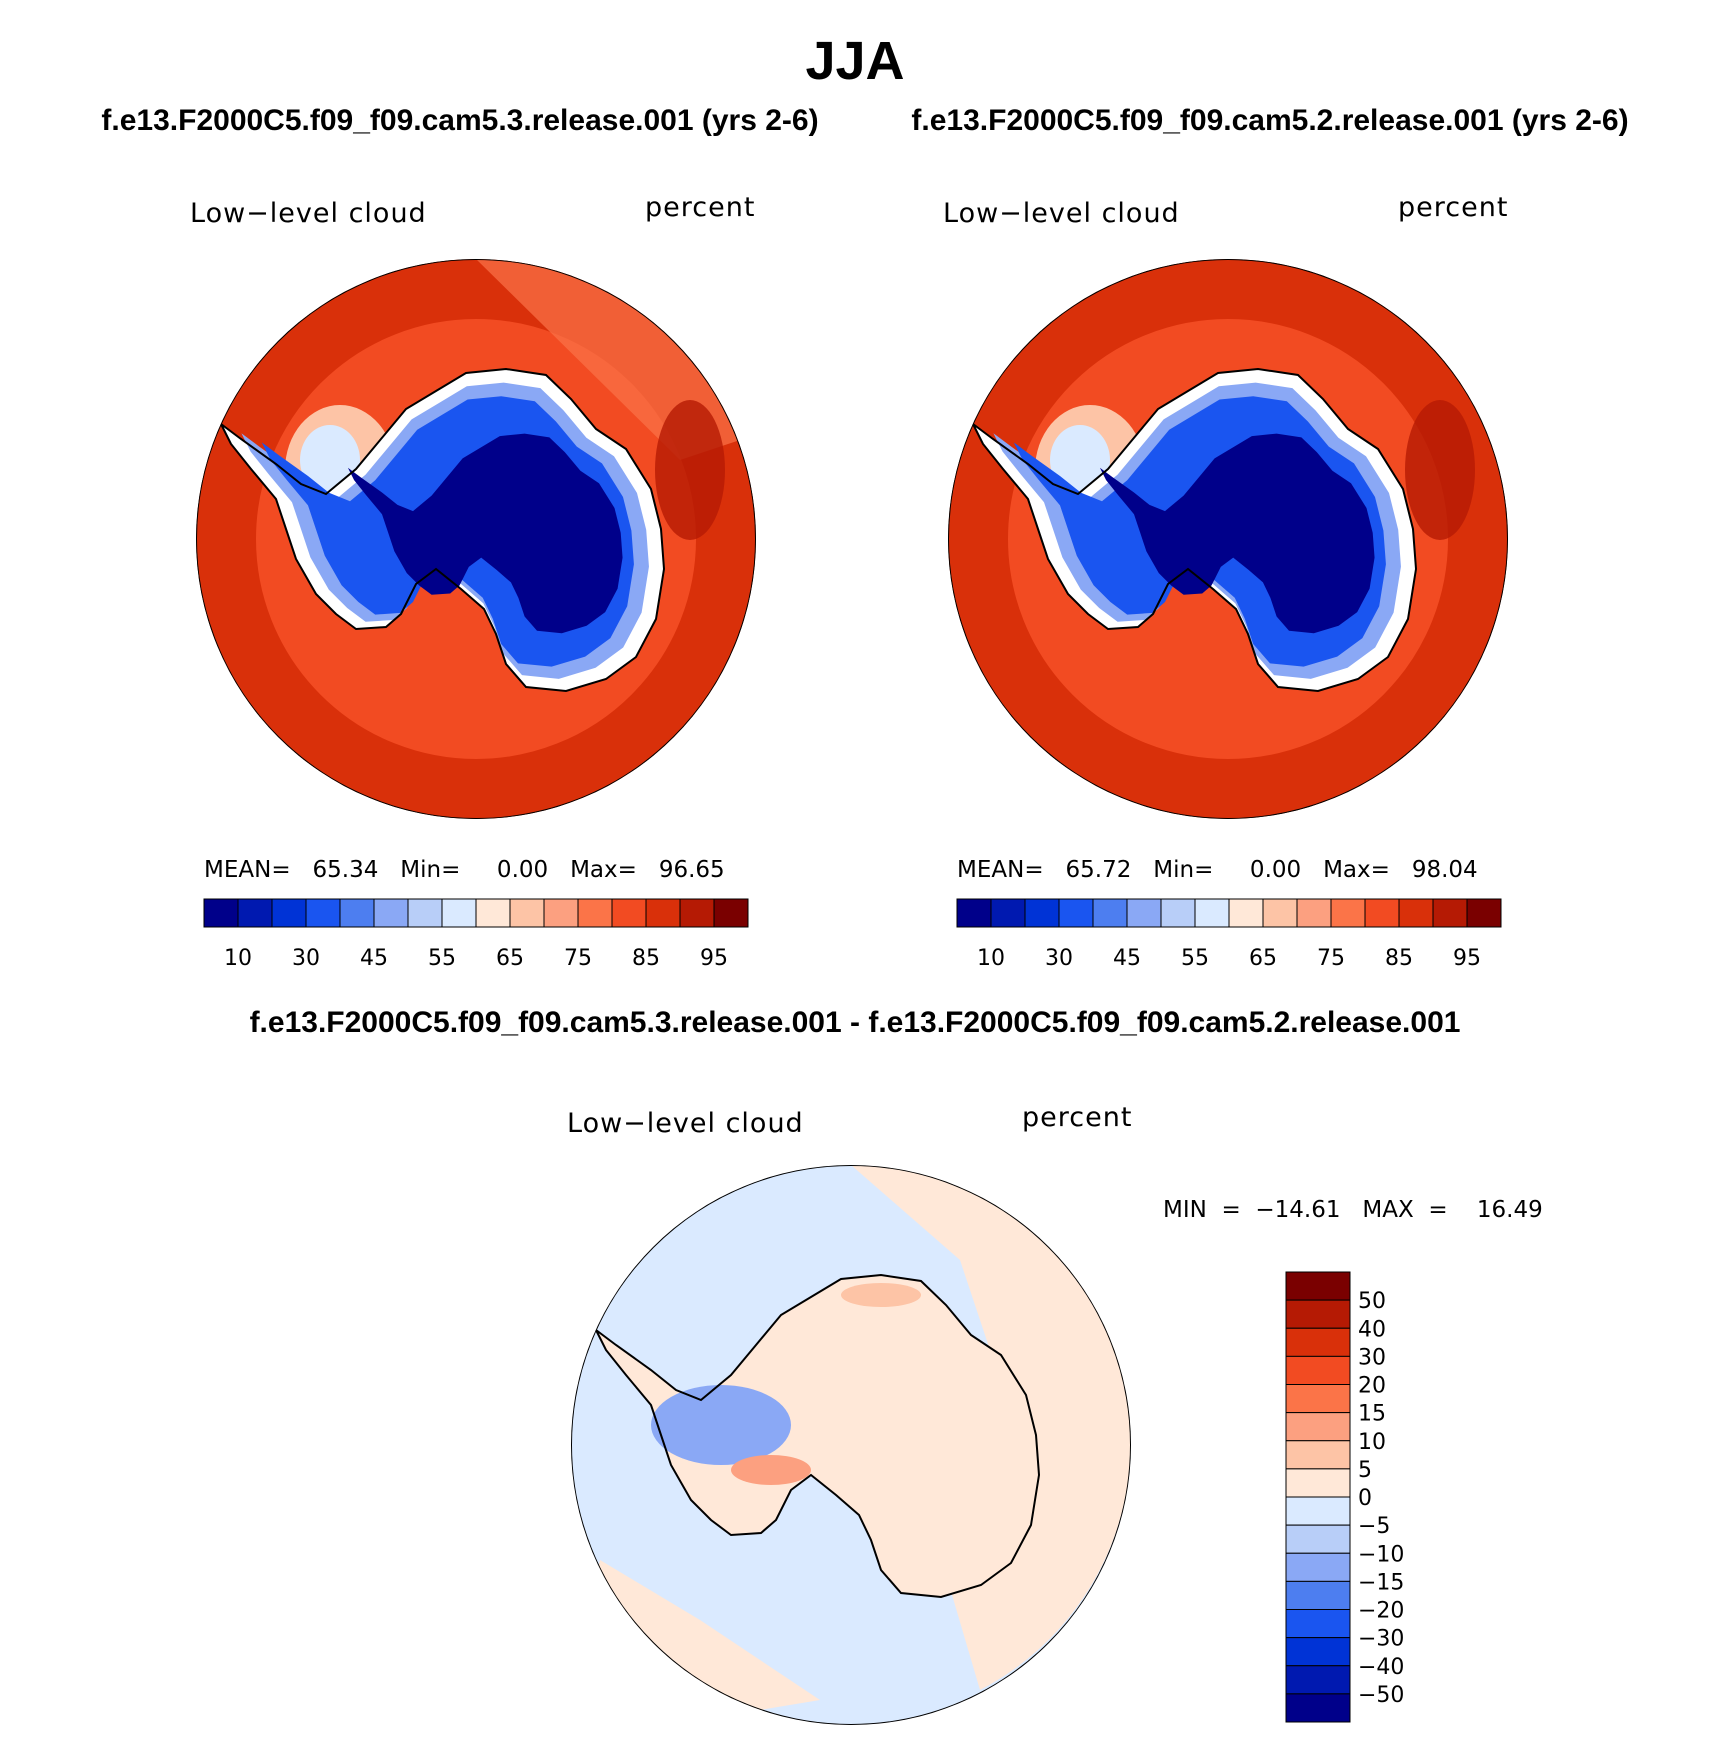  What do you see at coordinates (1217, 870) in the screenshot?
I see `panel-right-stats: MEAN= 65.72 Min= 0.00 Max= 98.04` at bounding box center [1217, 870].